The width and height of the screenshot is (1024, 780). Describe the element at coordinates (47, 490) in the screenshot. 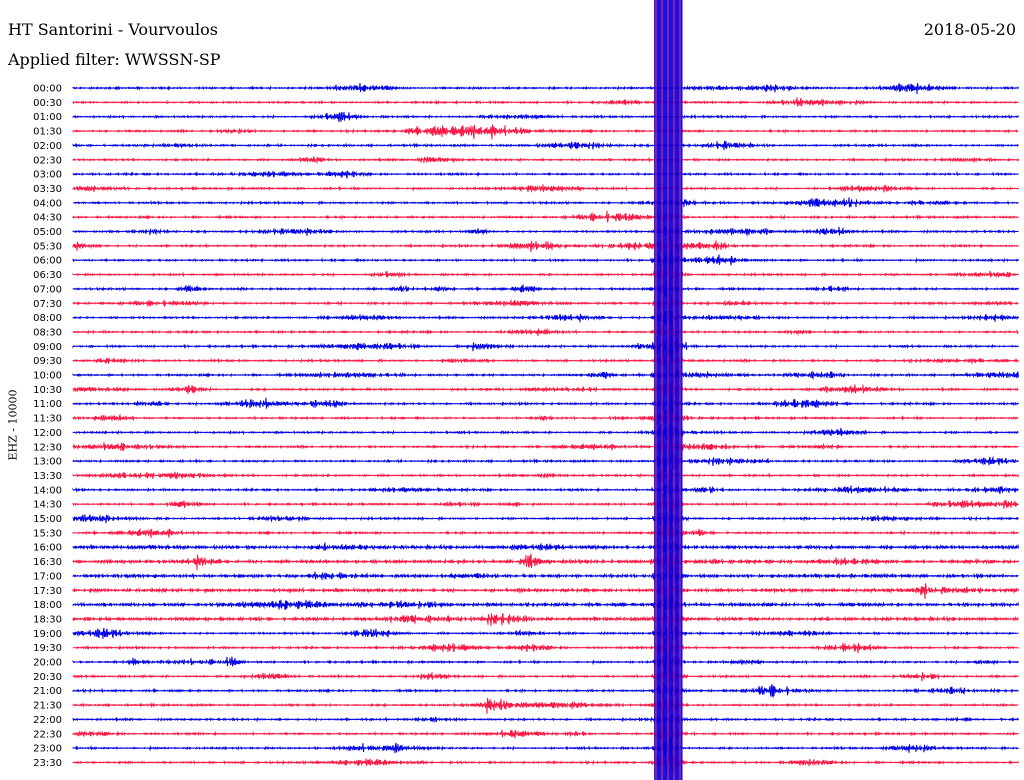

I see `row-label: 14:00` at that location.